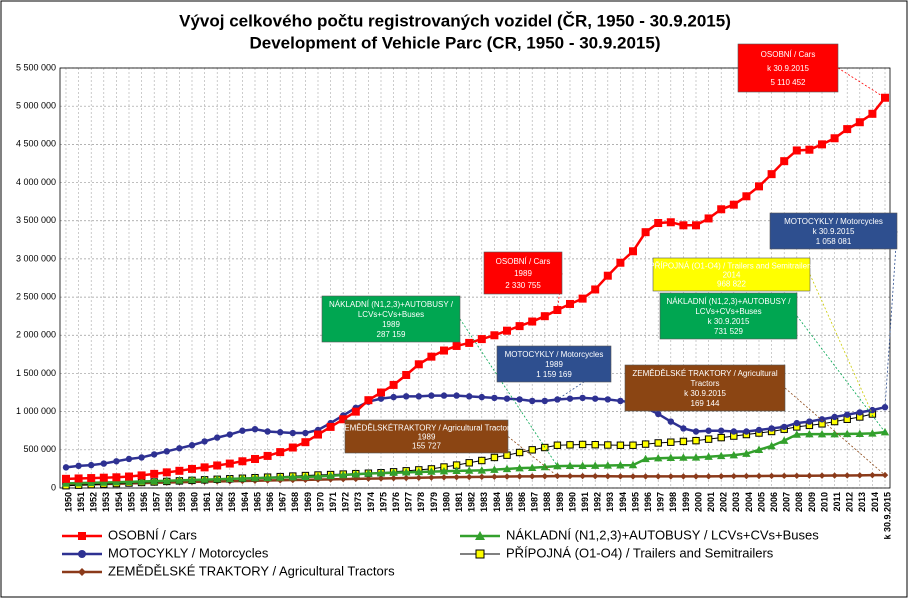  Describe the element at coordinates (94, 502) in the screenshot. I see `x-tick-label: 1952` at that location.